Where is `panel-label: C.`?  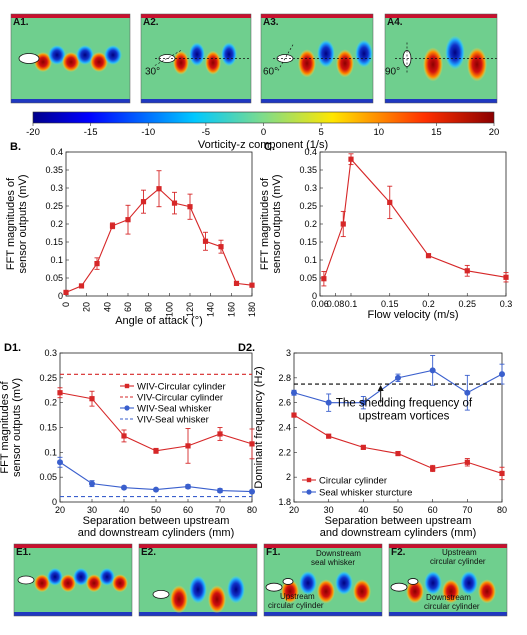 panel-label: C. is located at coordinates (269, 147).